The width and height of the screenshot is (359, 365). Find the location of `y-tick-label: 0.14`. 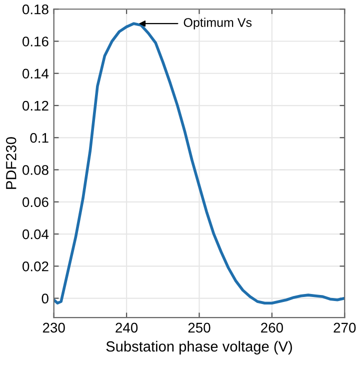

y-tick-label: 0.14 is located at coordinates (35, 73).